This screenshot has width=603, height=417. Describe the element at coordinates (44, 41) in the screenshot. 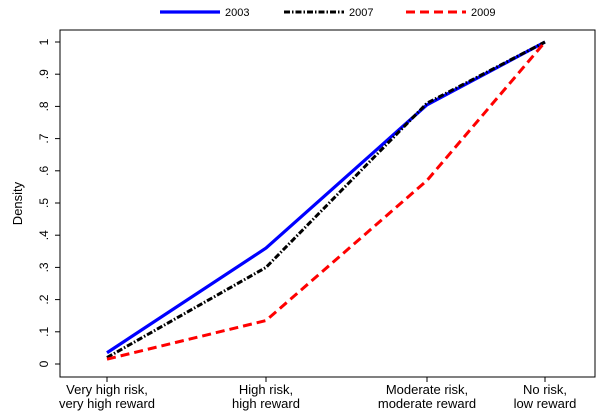

I see `y-tick-label: 1` at that location.